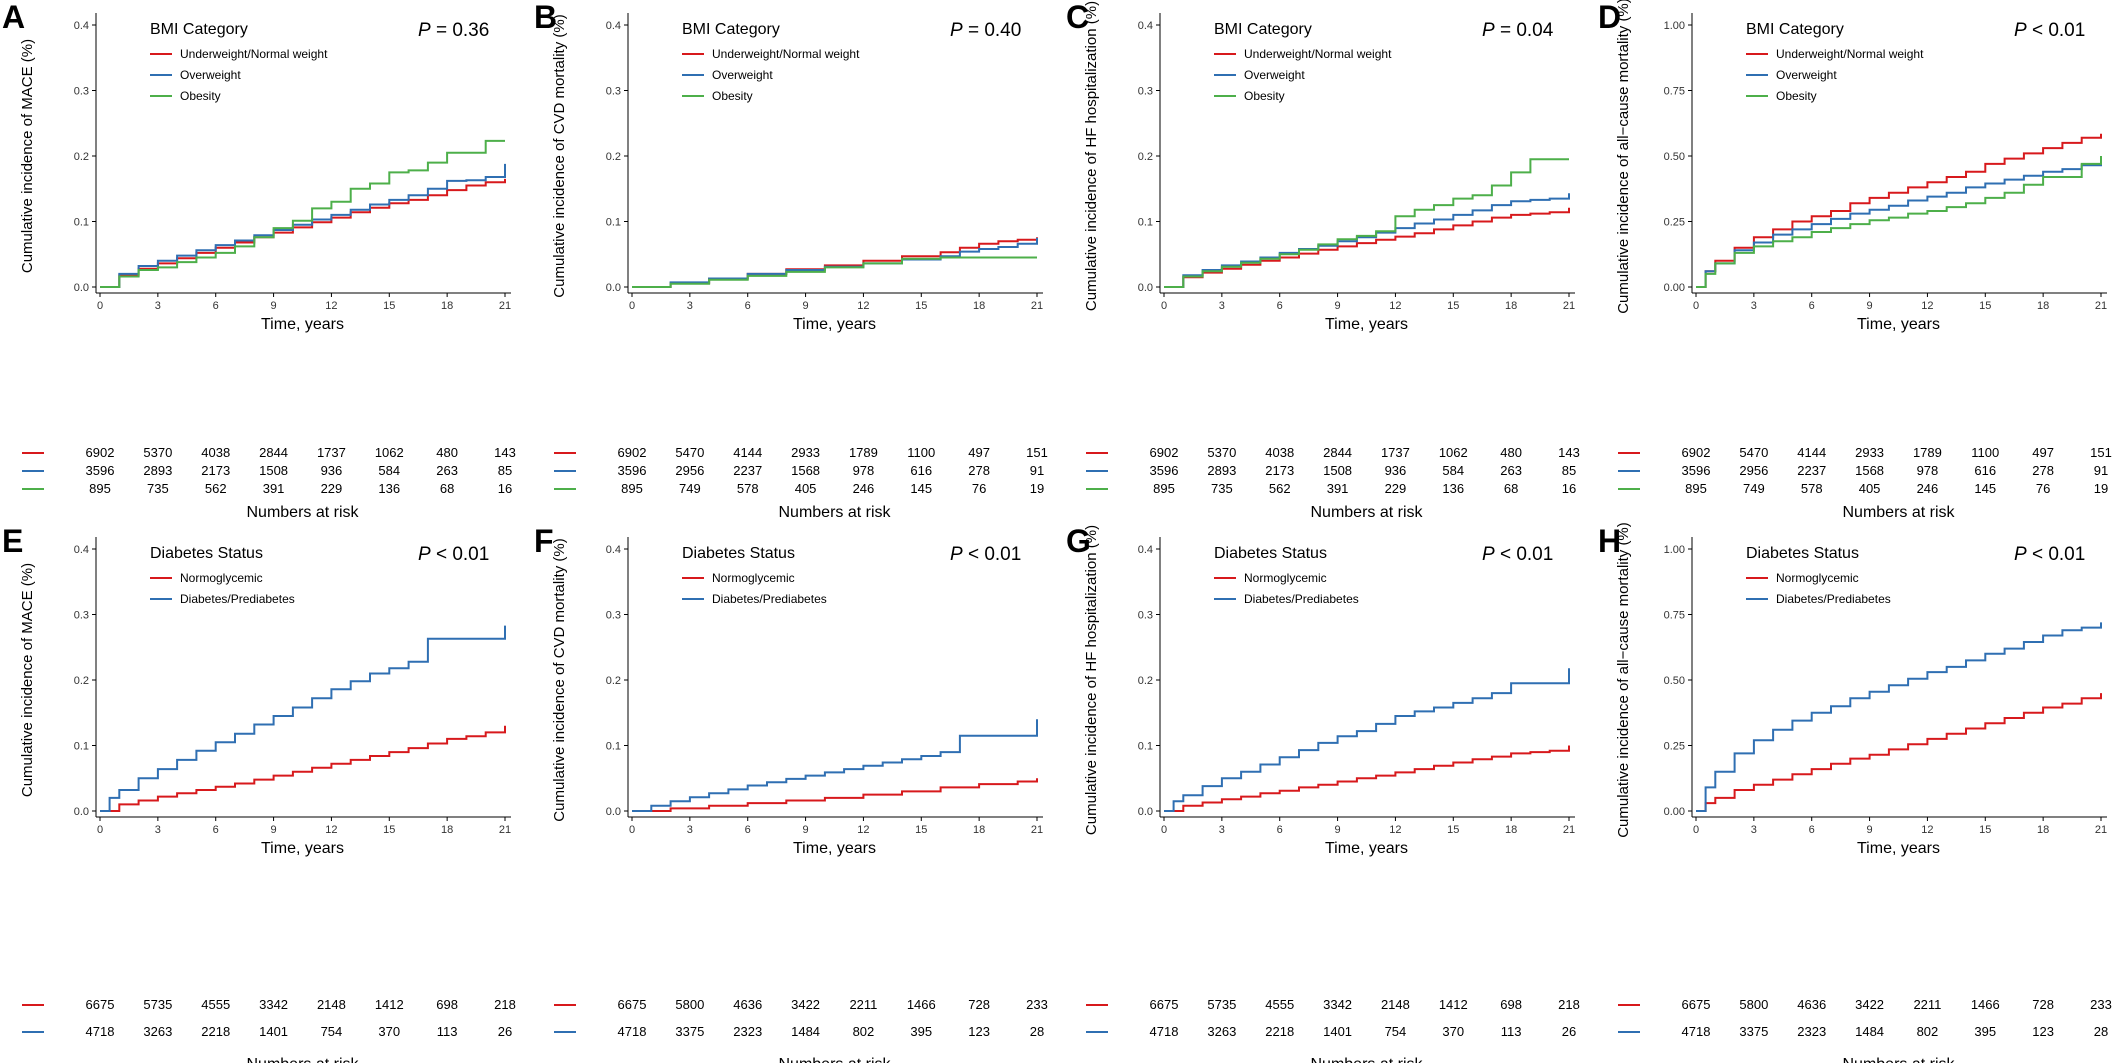  I want to click on risk-count: 143, so click(505, 452).